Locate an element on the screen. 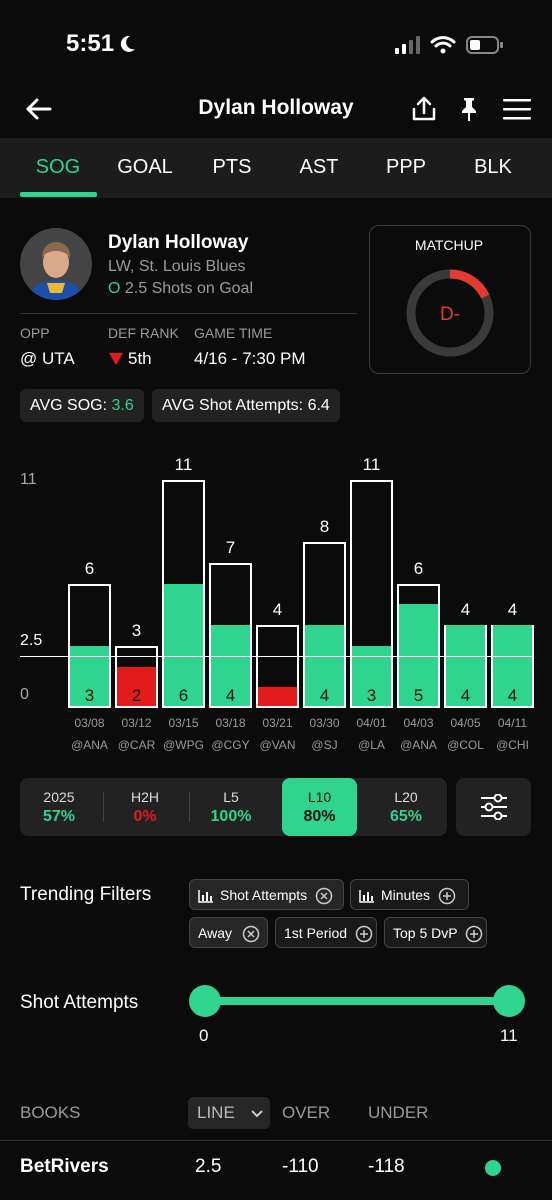 This screenshot has width=552, height=1200. split-divider is located at coordinates (189, 807).